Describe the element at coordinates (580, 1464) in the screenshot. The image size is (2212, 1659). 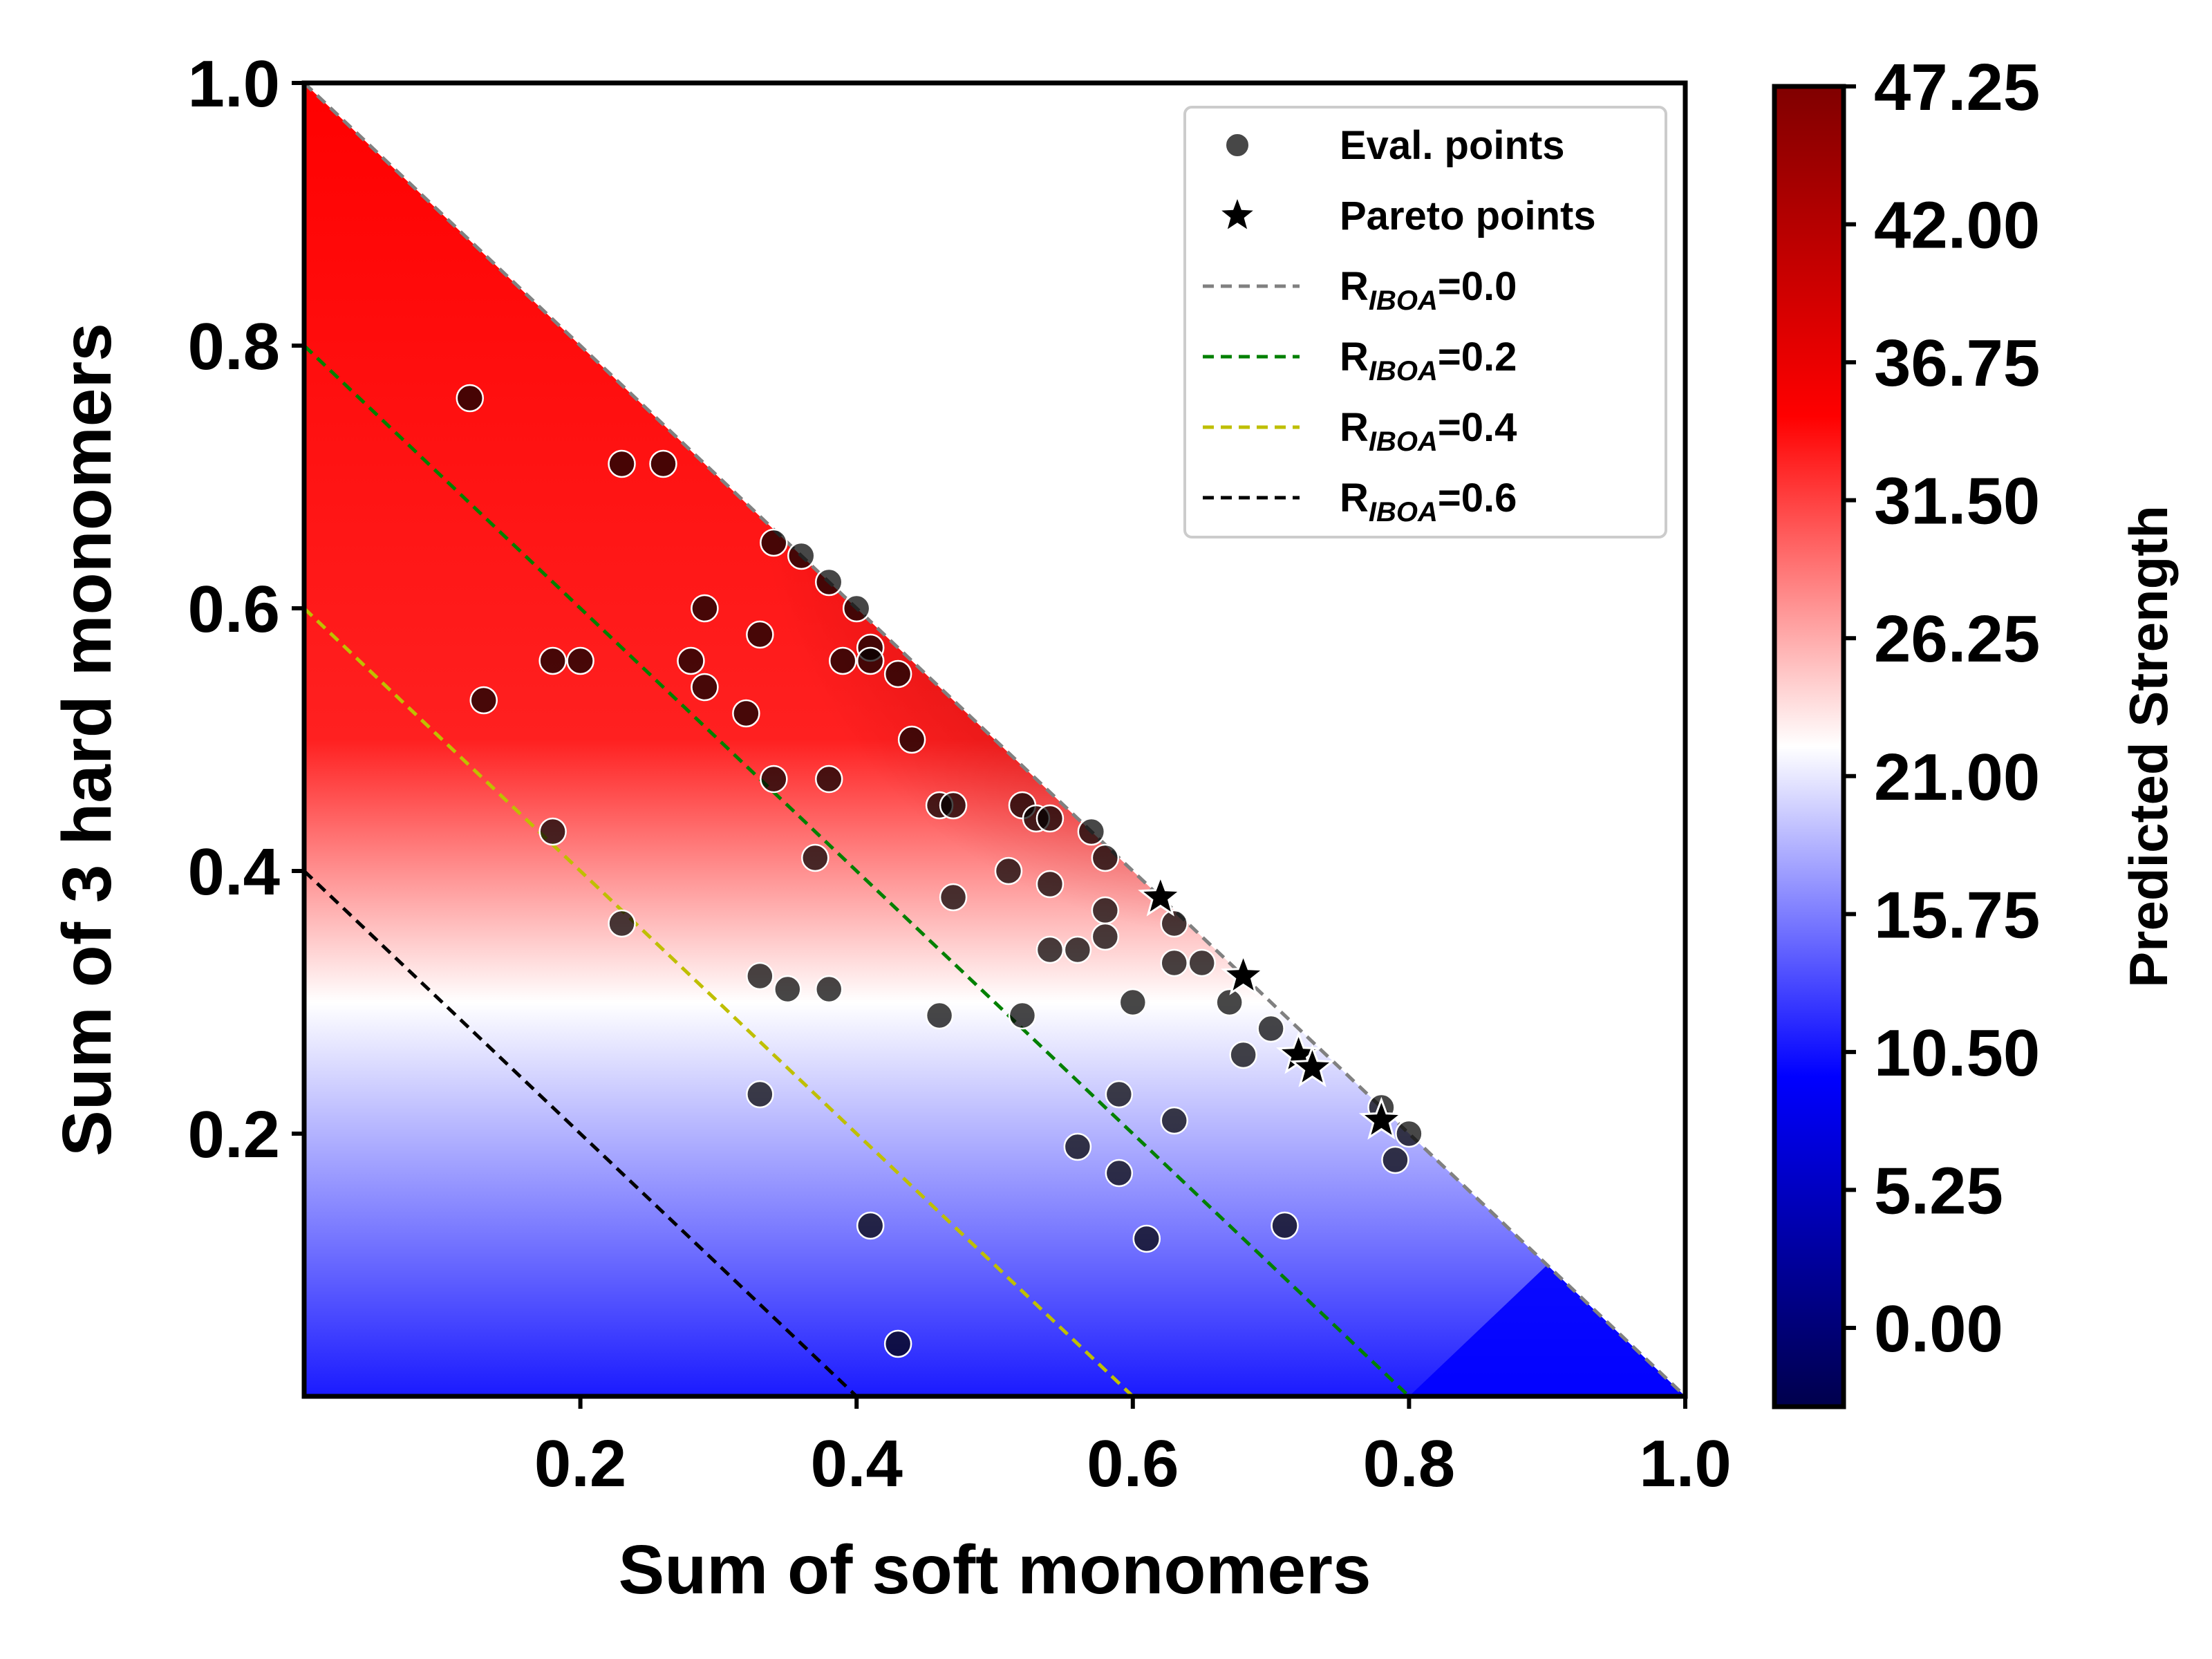
I see `x-tick-label: 0.2` at that location.